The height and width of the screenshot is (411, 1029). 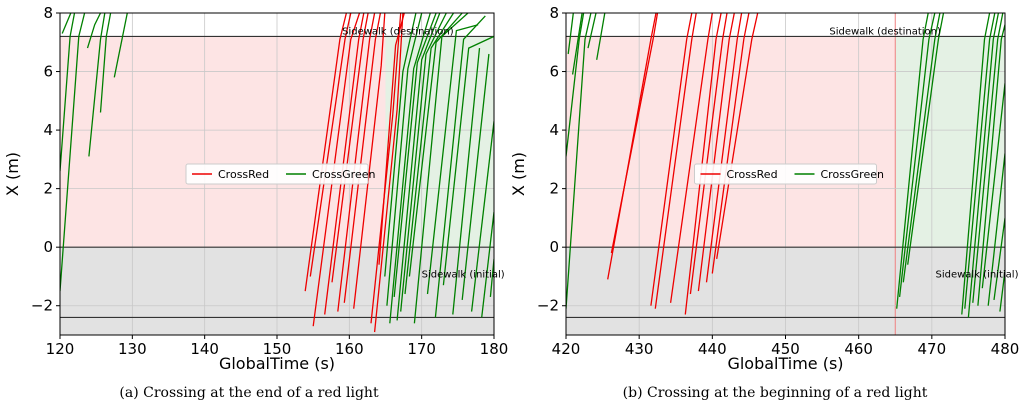 What do you see at coordinates (277, 349) in the screenshot?
I see `x-tick-label: 150` at bounding box center [277, 349].